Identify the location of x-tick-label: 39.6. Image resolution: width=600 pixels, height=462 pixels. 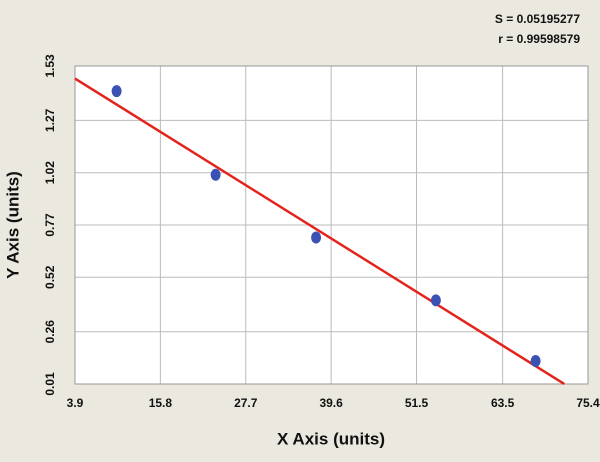
(331, 403).